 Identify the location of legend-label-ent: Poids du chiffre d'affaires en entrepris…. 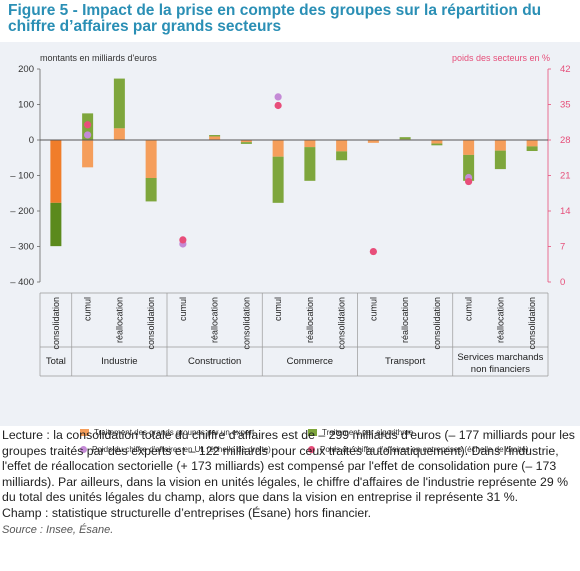
(424, 449).